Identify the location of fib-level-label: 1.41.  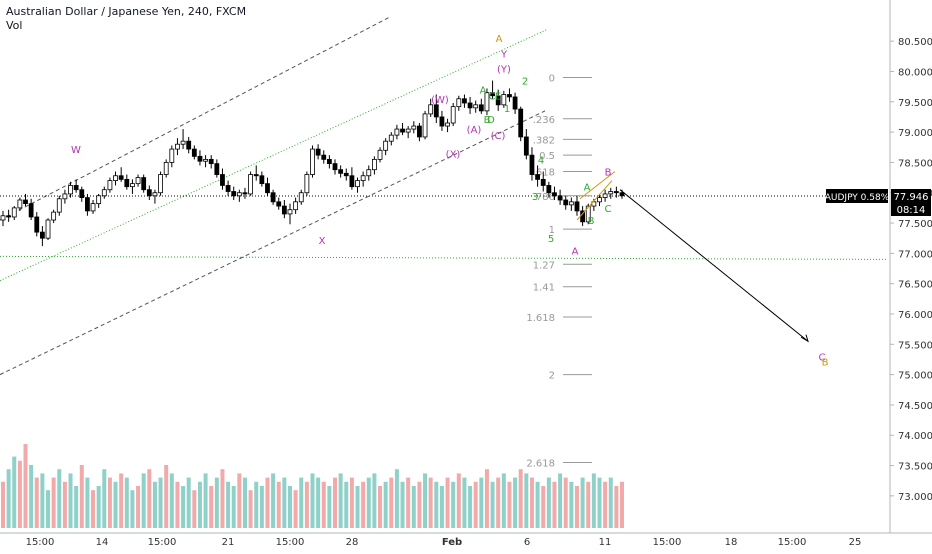
(544, 288).